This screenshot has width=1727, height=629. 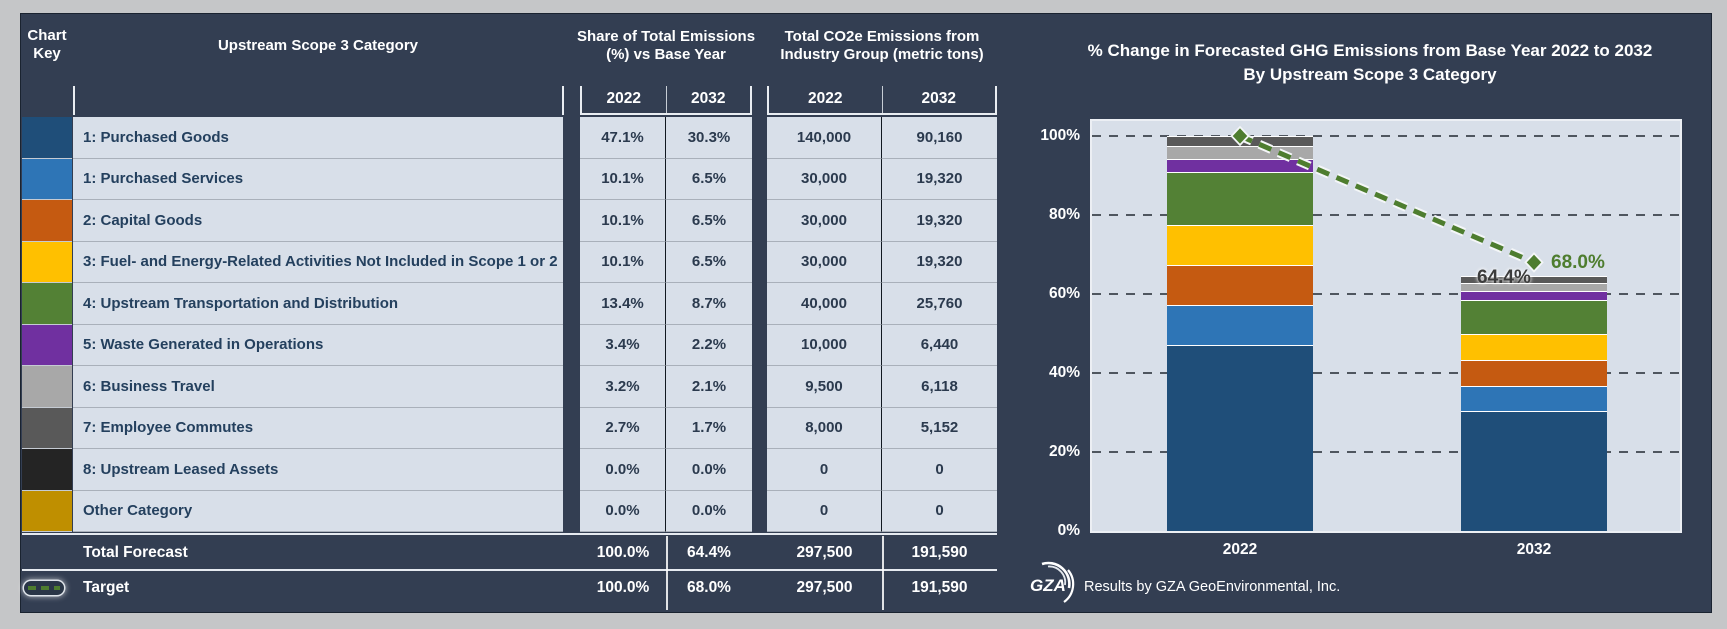 What do you see at coordinates (1064, 214) in the screenshot?
I see `y-tick-label: 80%` at bounding box center [1064, 214].